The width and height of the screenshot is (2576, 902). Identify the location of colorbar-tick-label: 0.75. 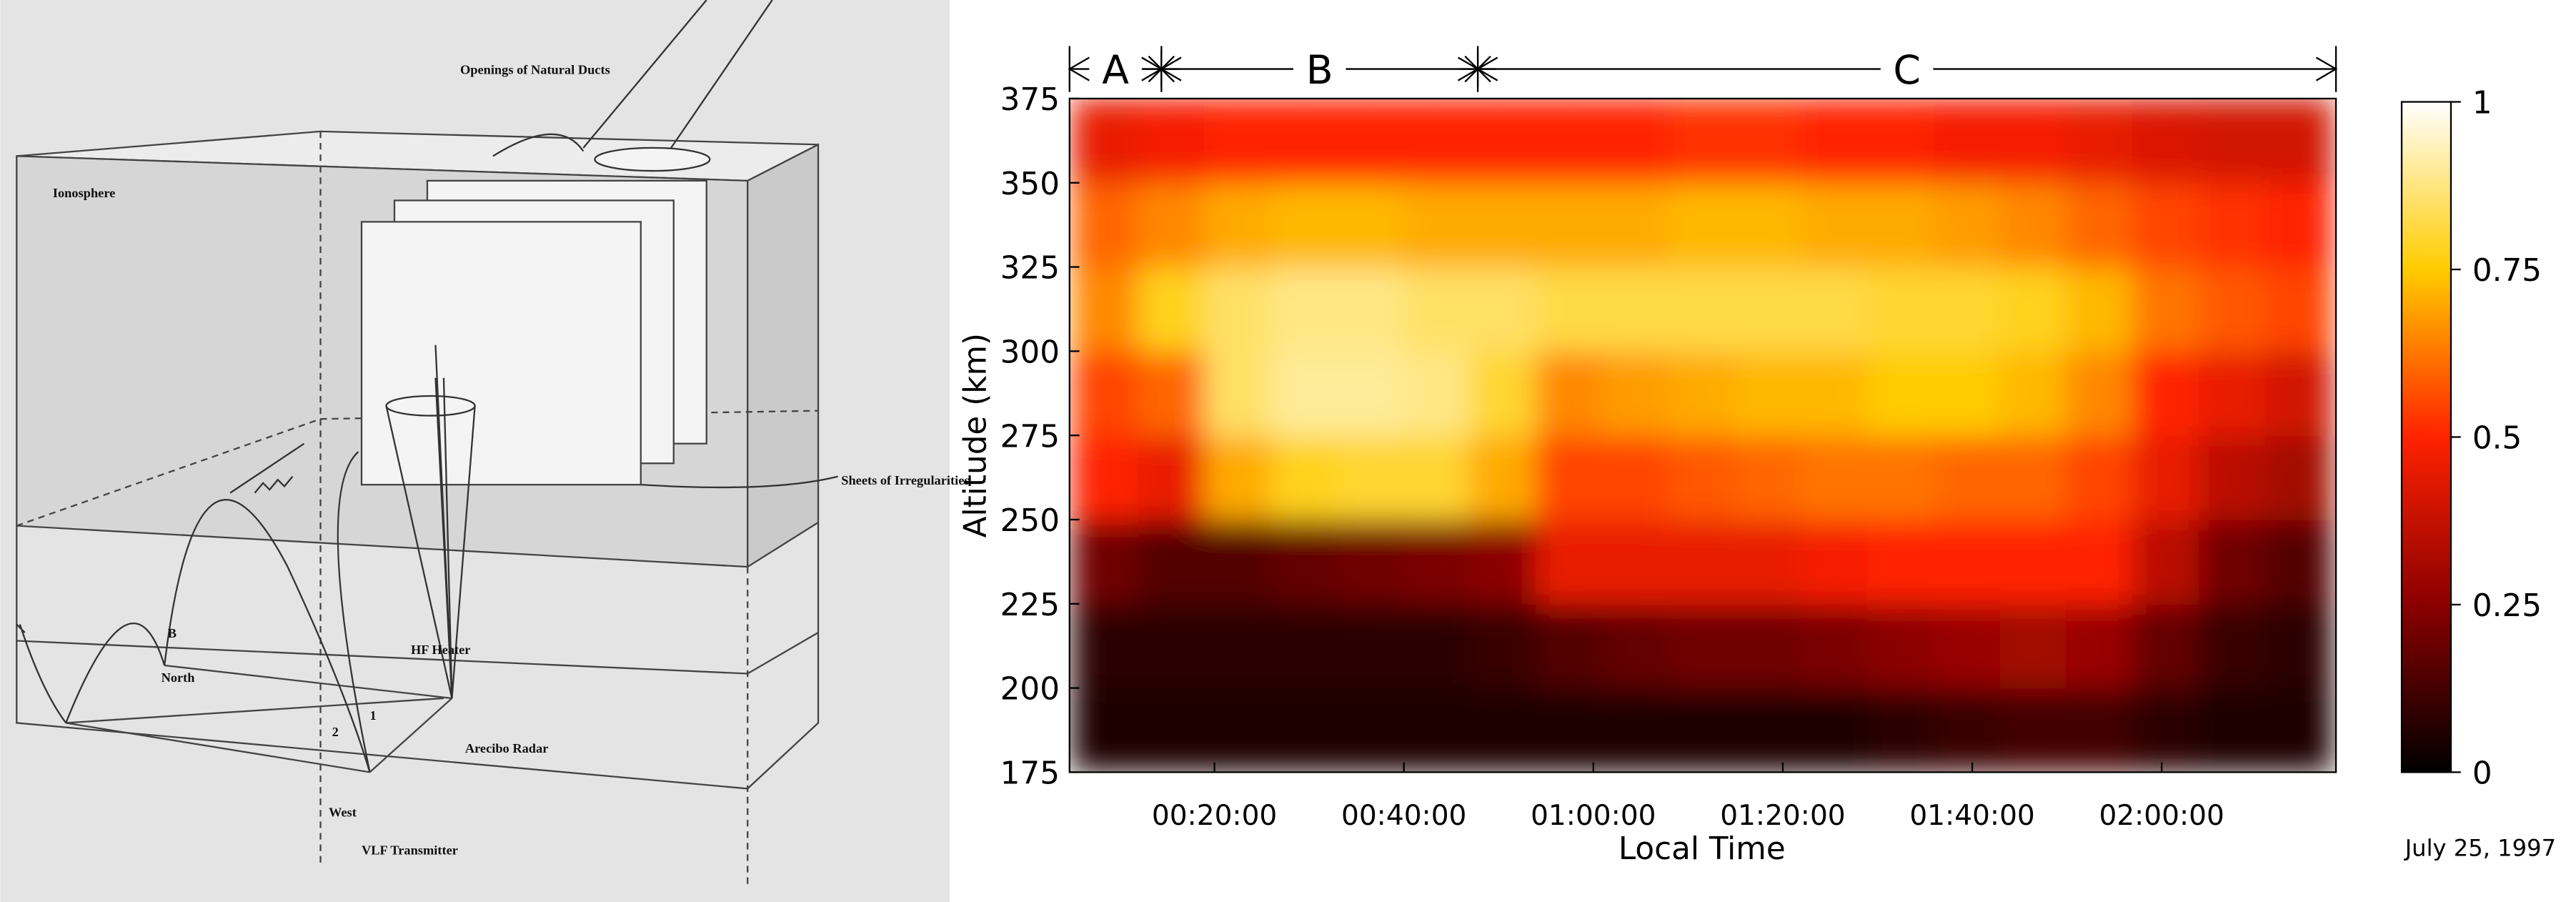
(2507, 270).